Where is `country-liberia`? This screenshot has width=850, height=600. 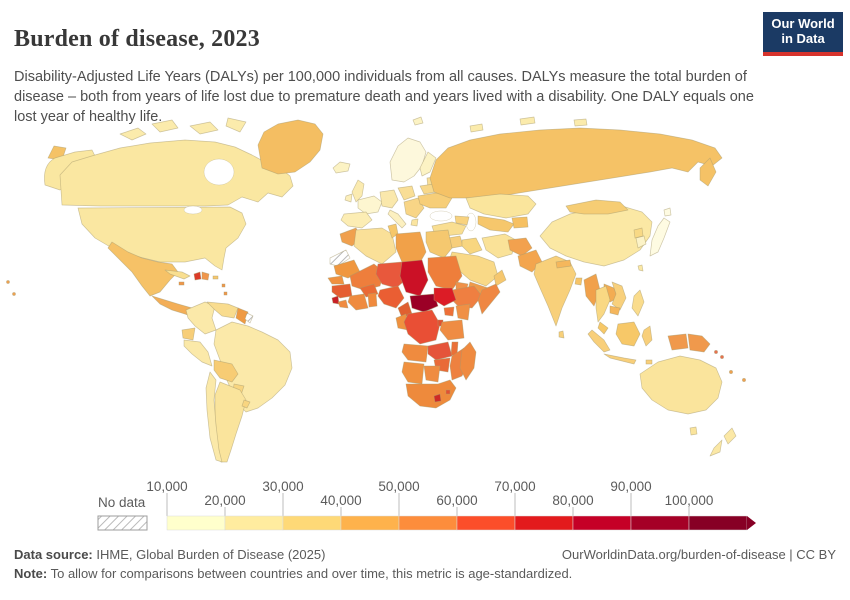
country-liberia is located at coordinates (343, 304).